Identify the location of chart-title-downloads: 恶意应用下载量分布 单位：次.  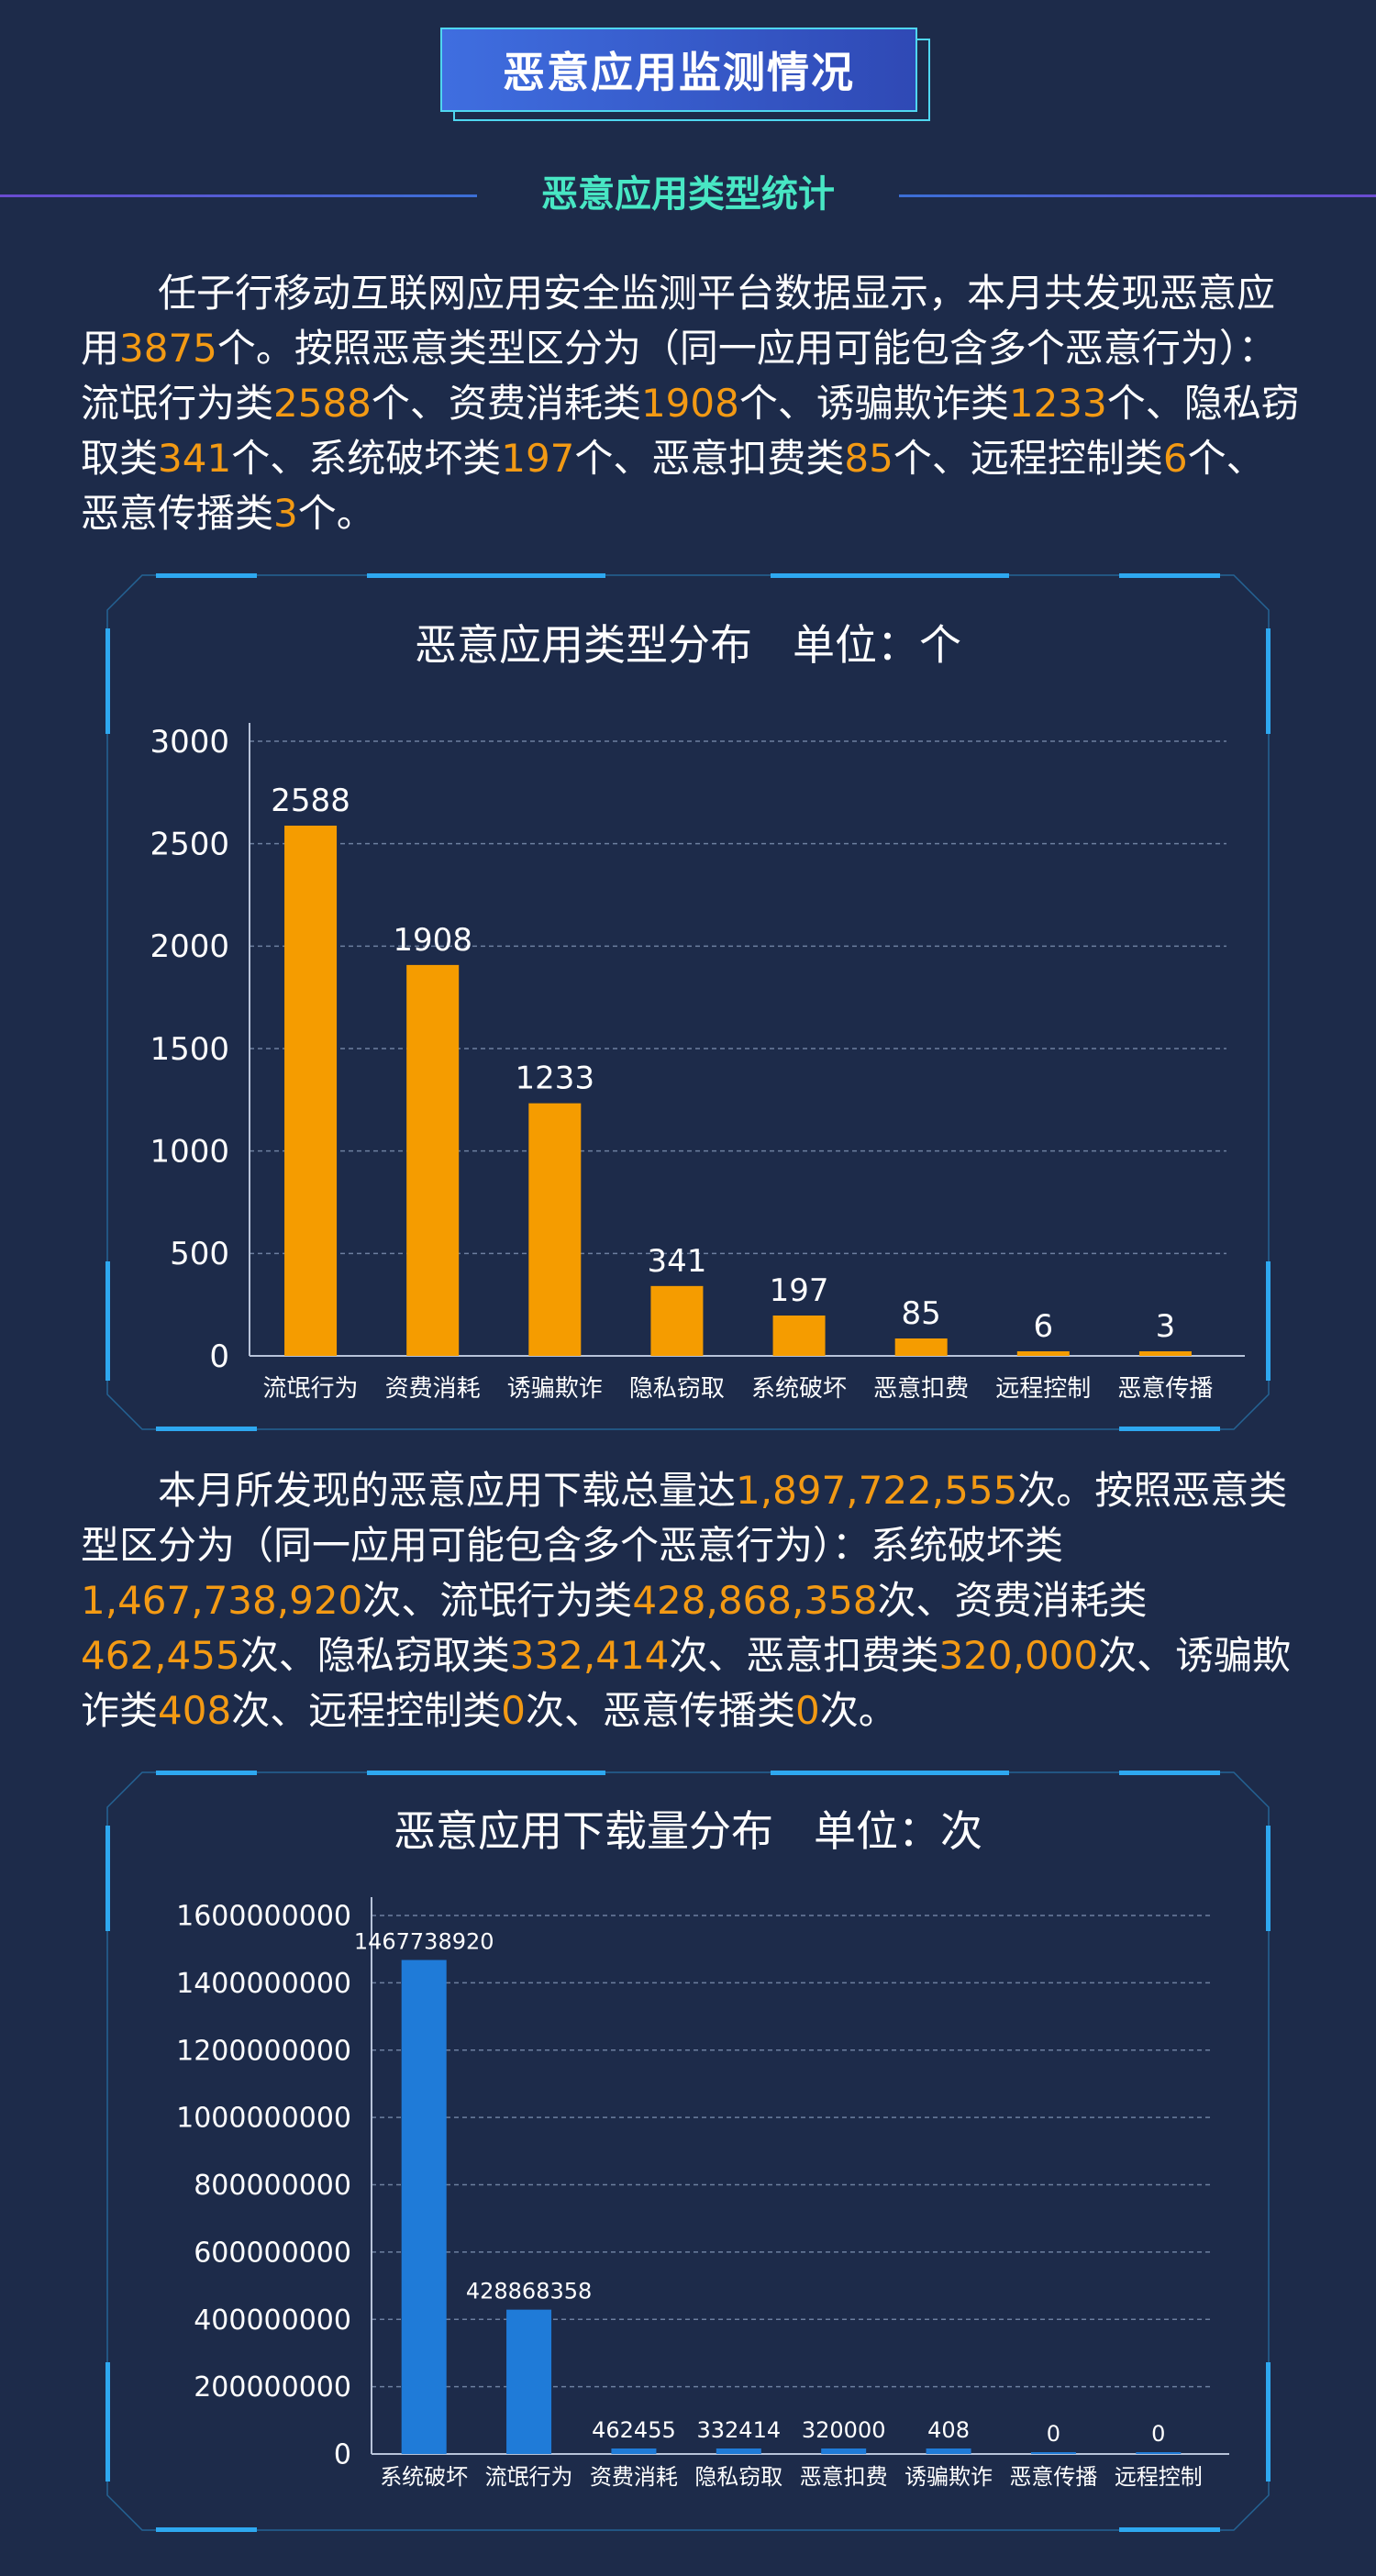
(688, 1828).